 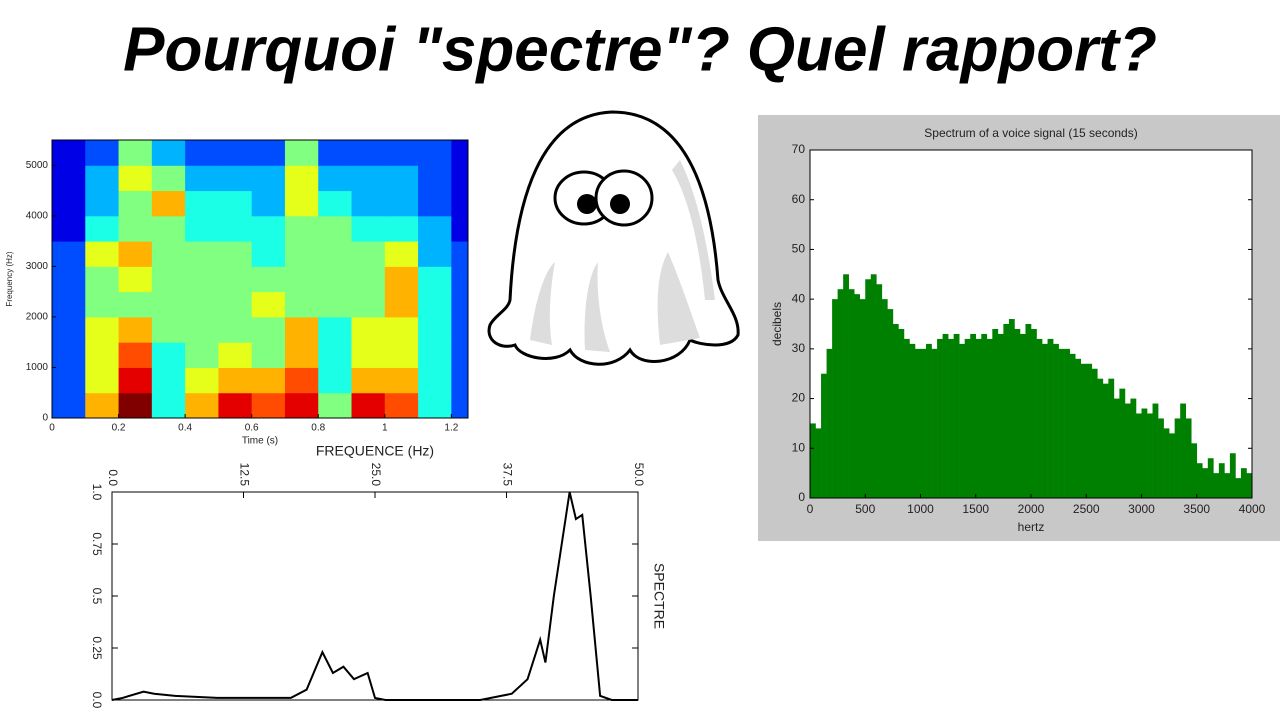 What do you see at coordinates (37, 165) in the screenshot?
I see `y-tick-label: 5000` at bounding box center [37, 165].